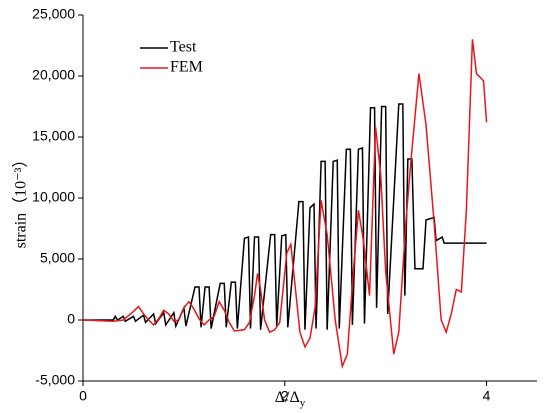 This screenshot has width=550, height=413. I want to click on y-tick-label: 15,000, so click(53, 136).